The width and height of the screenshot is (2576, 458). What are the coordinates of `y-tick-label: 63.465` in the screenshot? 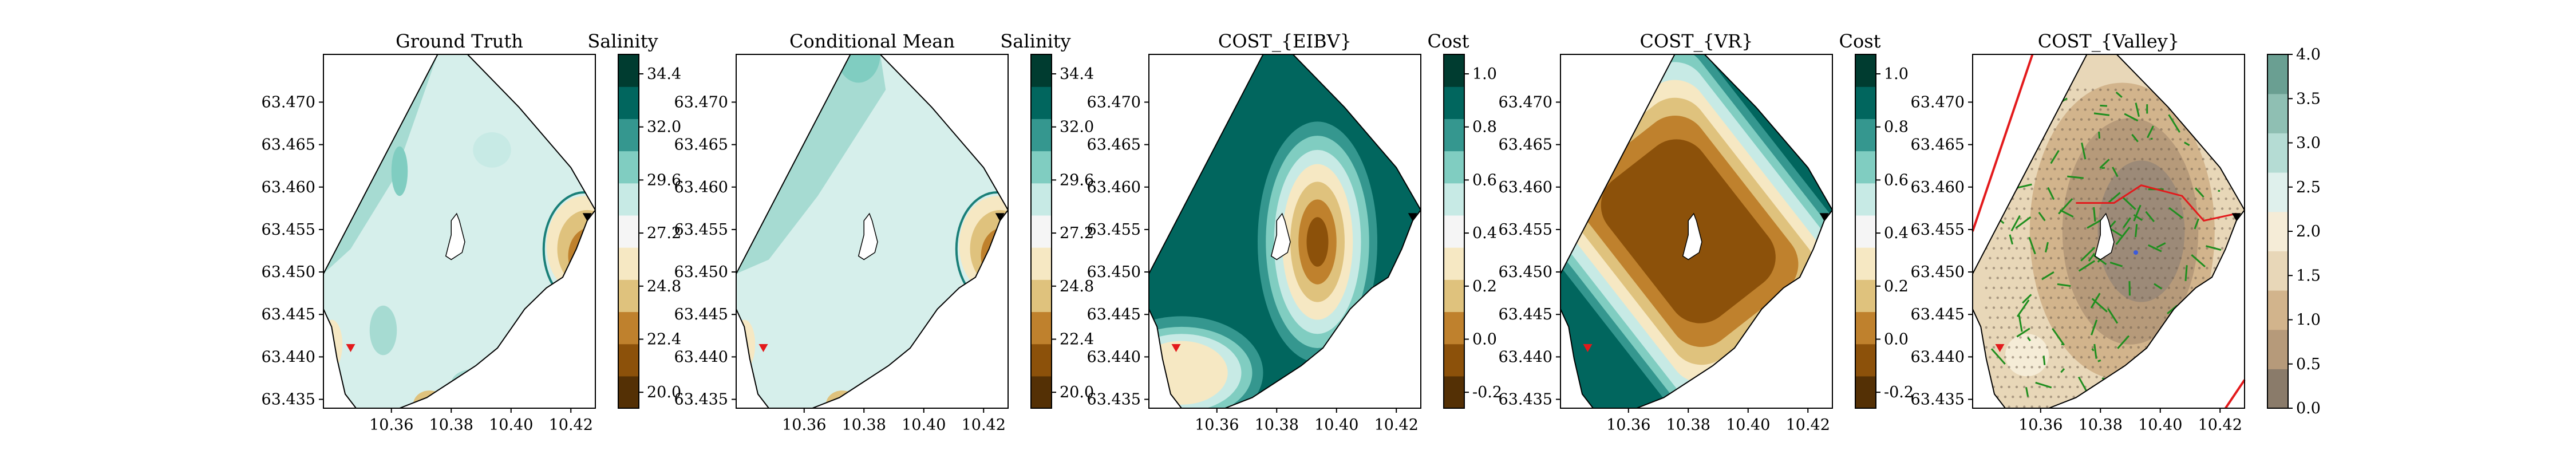 It's located at (1525, 145).